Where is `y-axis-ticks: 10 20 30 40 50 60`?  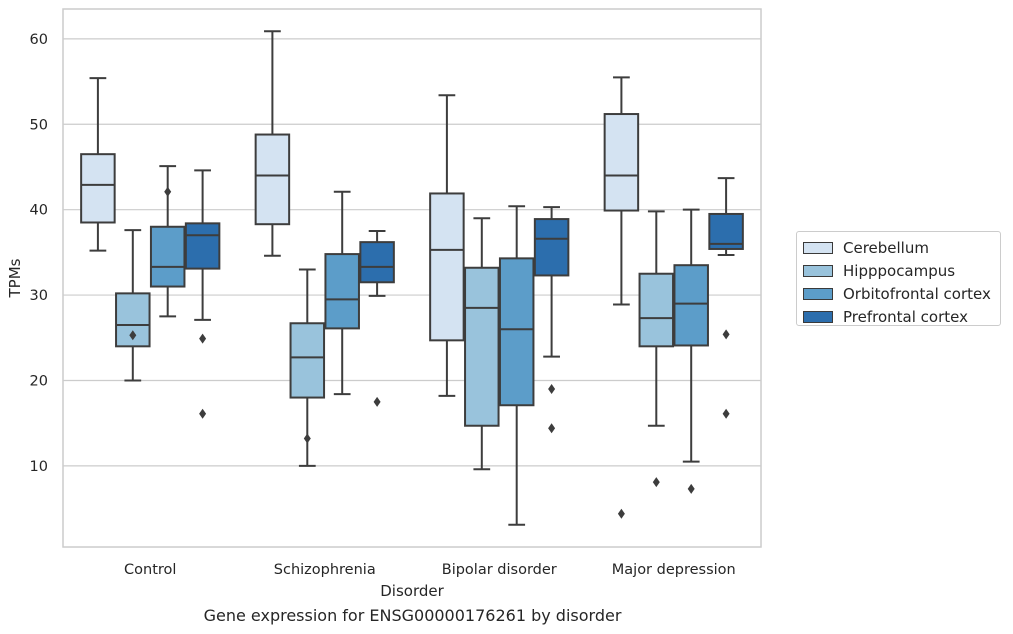 y-axis-ticks: 10 20 30 40 50 60 is located at coordinates (39, 253).